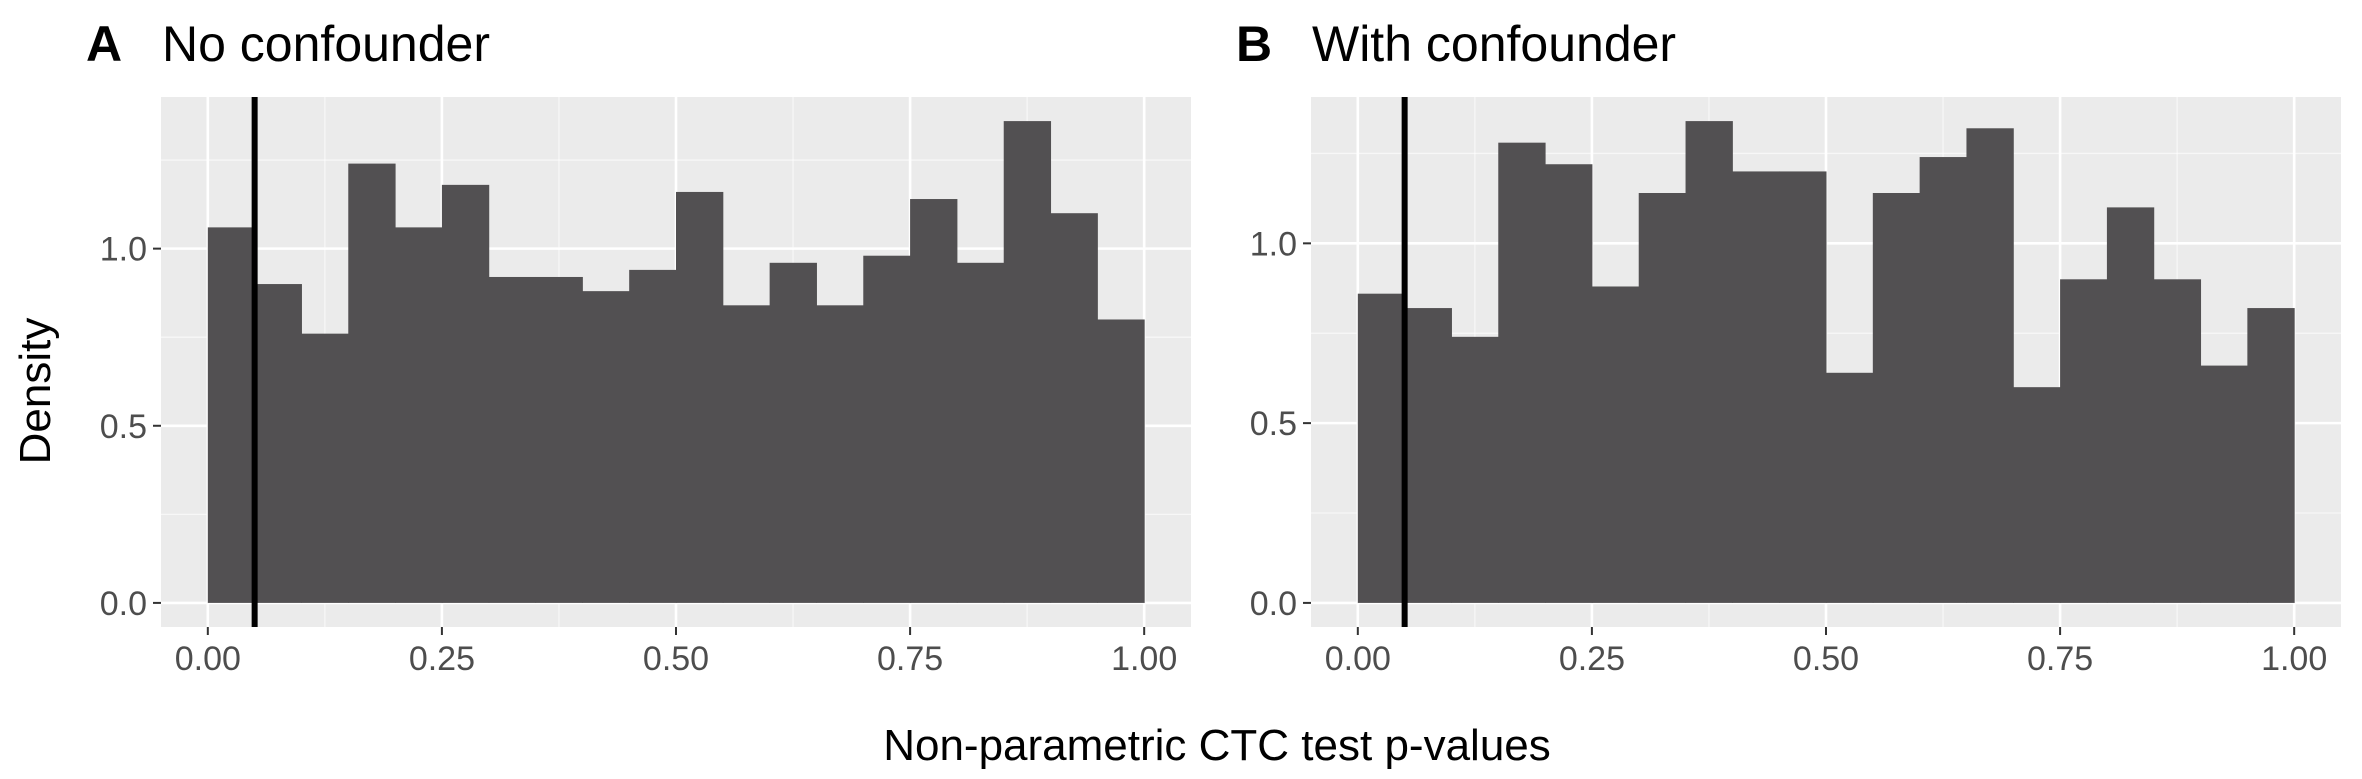 The width and height of the screenshot is (2362, 779). Describe the element at coordinates (1273, 424) in the screenshot. I see `panel-b-y-tick-label: 0.5` at that location.